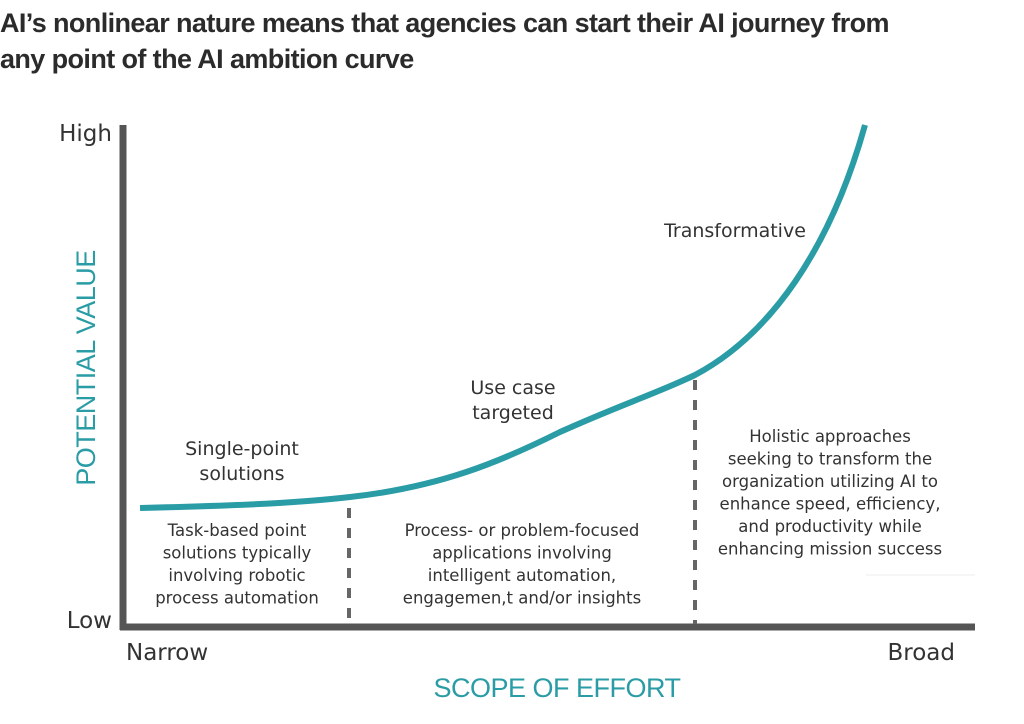 Image resolution: width=1024 pixels, height=724 pixels. I want to click on stage-description: engagemen,t and/or insights, so click(522, 598).